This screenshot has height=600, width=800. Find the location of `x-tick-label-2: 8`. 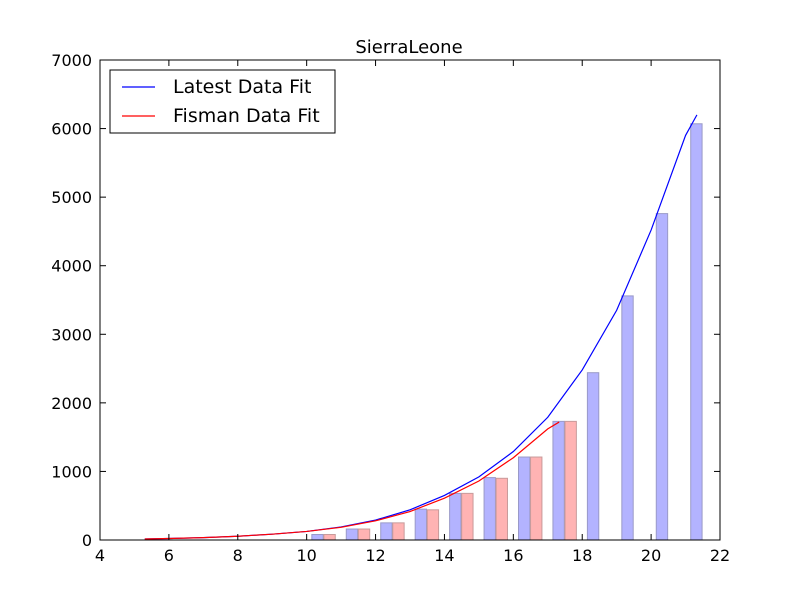

x-tick-label-2: 8 is located at coordinates (238, 555).